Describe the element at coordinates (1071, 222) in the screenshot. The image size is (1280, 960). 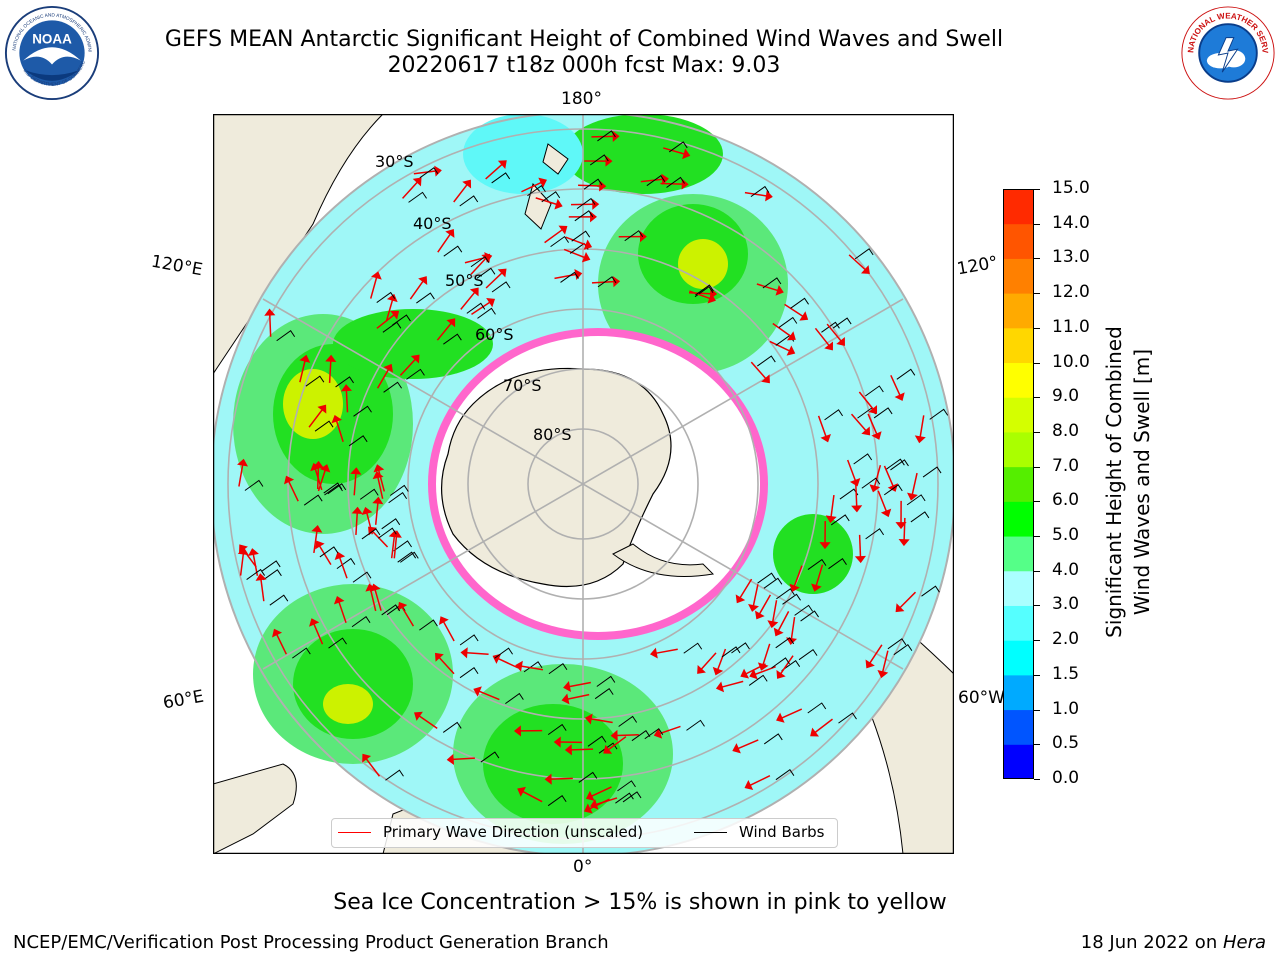
I see `colorbar-tick-label: 14.0` at that location.